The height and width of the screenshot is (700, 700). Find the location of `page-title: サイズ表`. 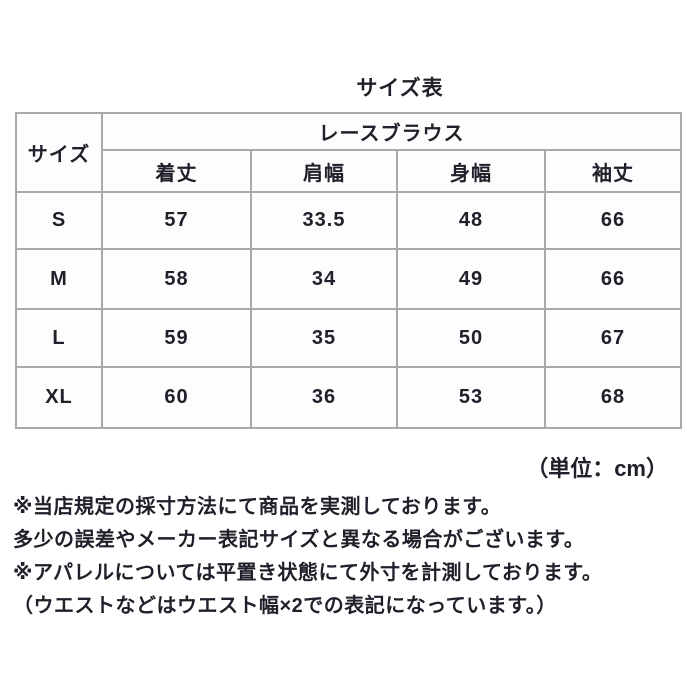

page-title: サイズ表 is located at coordinates (400, 88).